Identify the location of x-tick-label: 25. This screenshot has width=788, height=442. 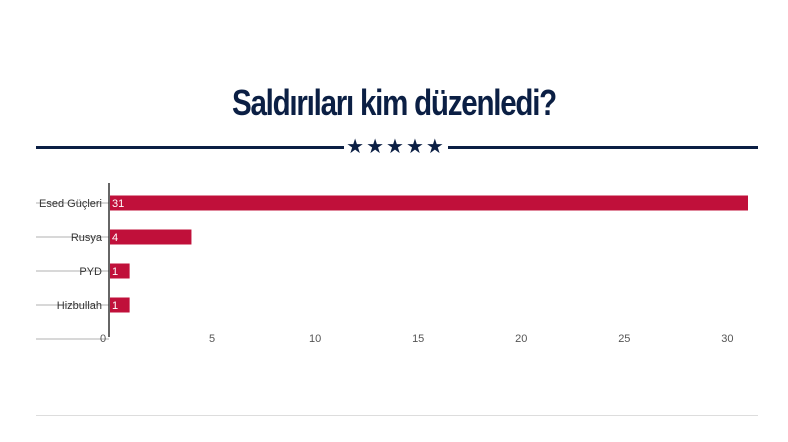
(624, 339).